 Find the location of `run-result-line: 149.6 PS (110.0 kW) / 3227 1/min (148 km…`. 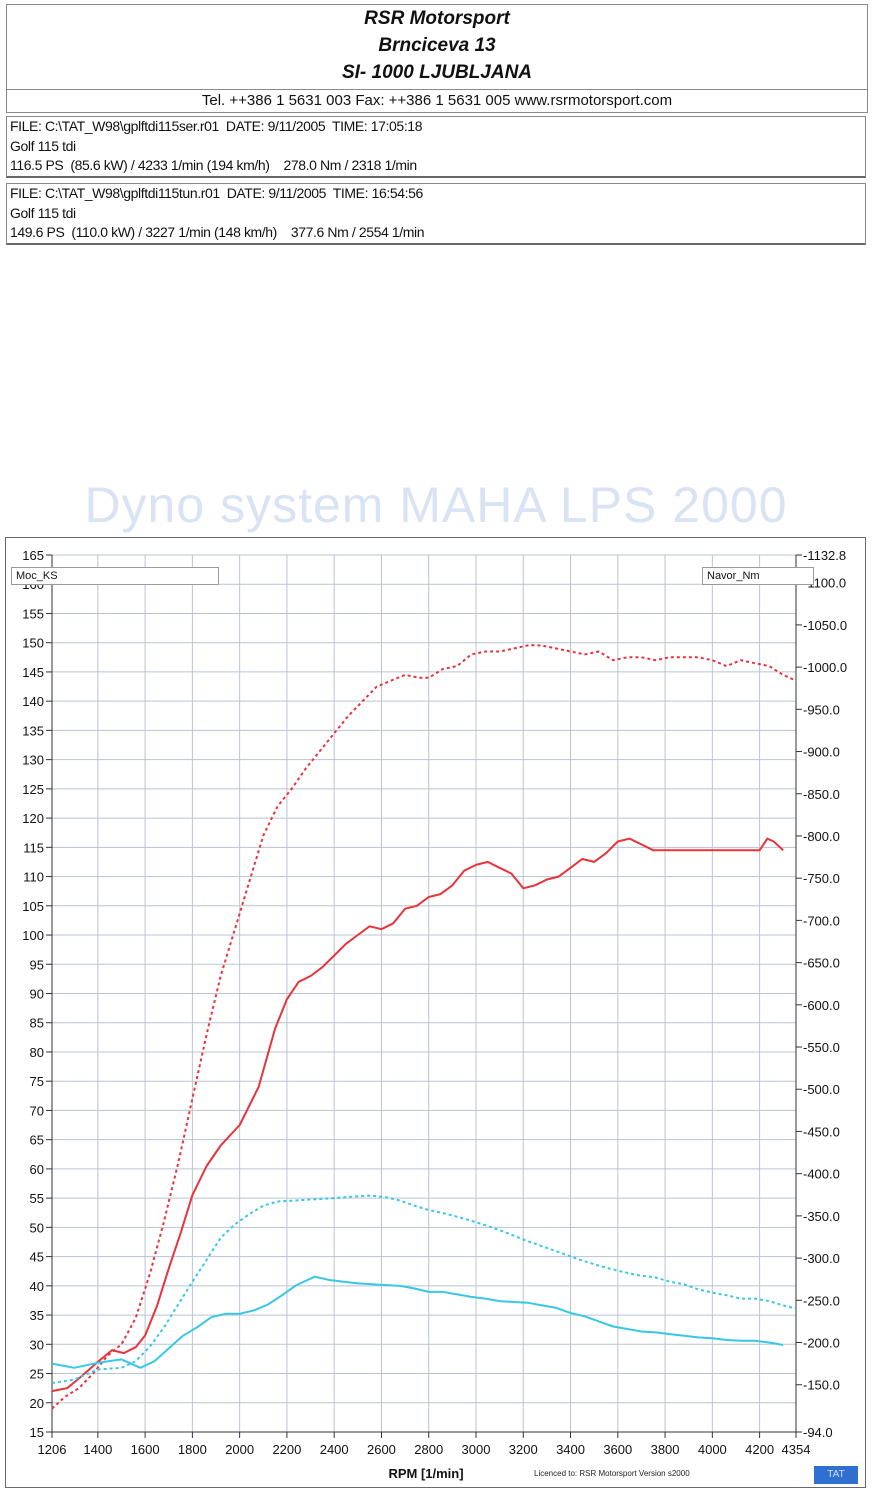

run-result-line: 149.6 PS (110.0 kW) / 3227 1/min (148 km… is located at coordinates (217, 232).